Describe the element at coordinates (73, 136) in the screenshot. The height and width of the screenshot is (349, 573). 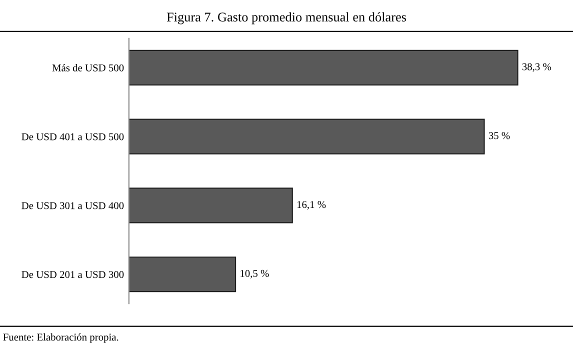
I see `y-tick-label: De USD 401 a USD 500` at that location.